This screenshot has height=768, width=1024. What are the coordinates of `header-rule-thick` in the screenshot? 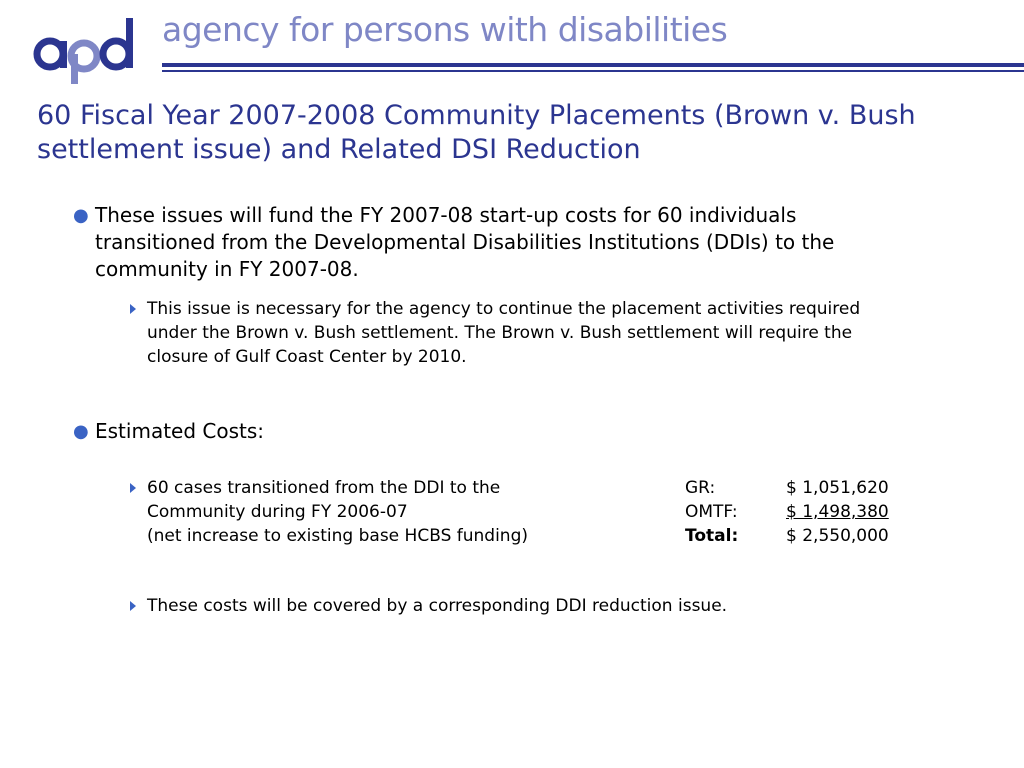 It's located at (593, 65).